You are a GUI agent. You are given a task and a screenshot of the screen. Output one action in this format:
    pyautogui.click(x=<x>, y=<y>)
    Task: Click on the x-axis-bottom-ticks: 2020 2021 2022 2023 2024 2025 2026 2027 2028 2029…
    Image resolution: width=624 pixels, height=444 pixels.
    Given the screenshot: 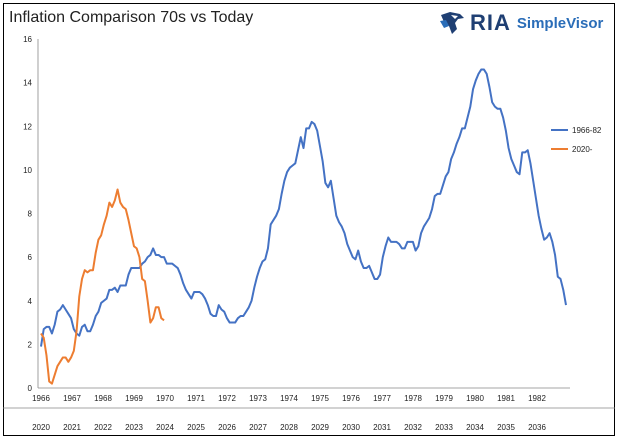 What is the action you would take?
    pyautogui.click(x=289, y=427)
    